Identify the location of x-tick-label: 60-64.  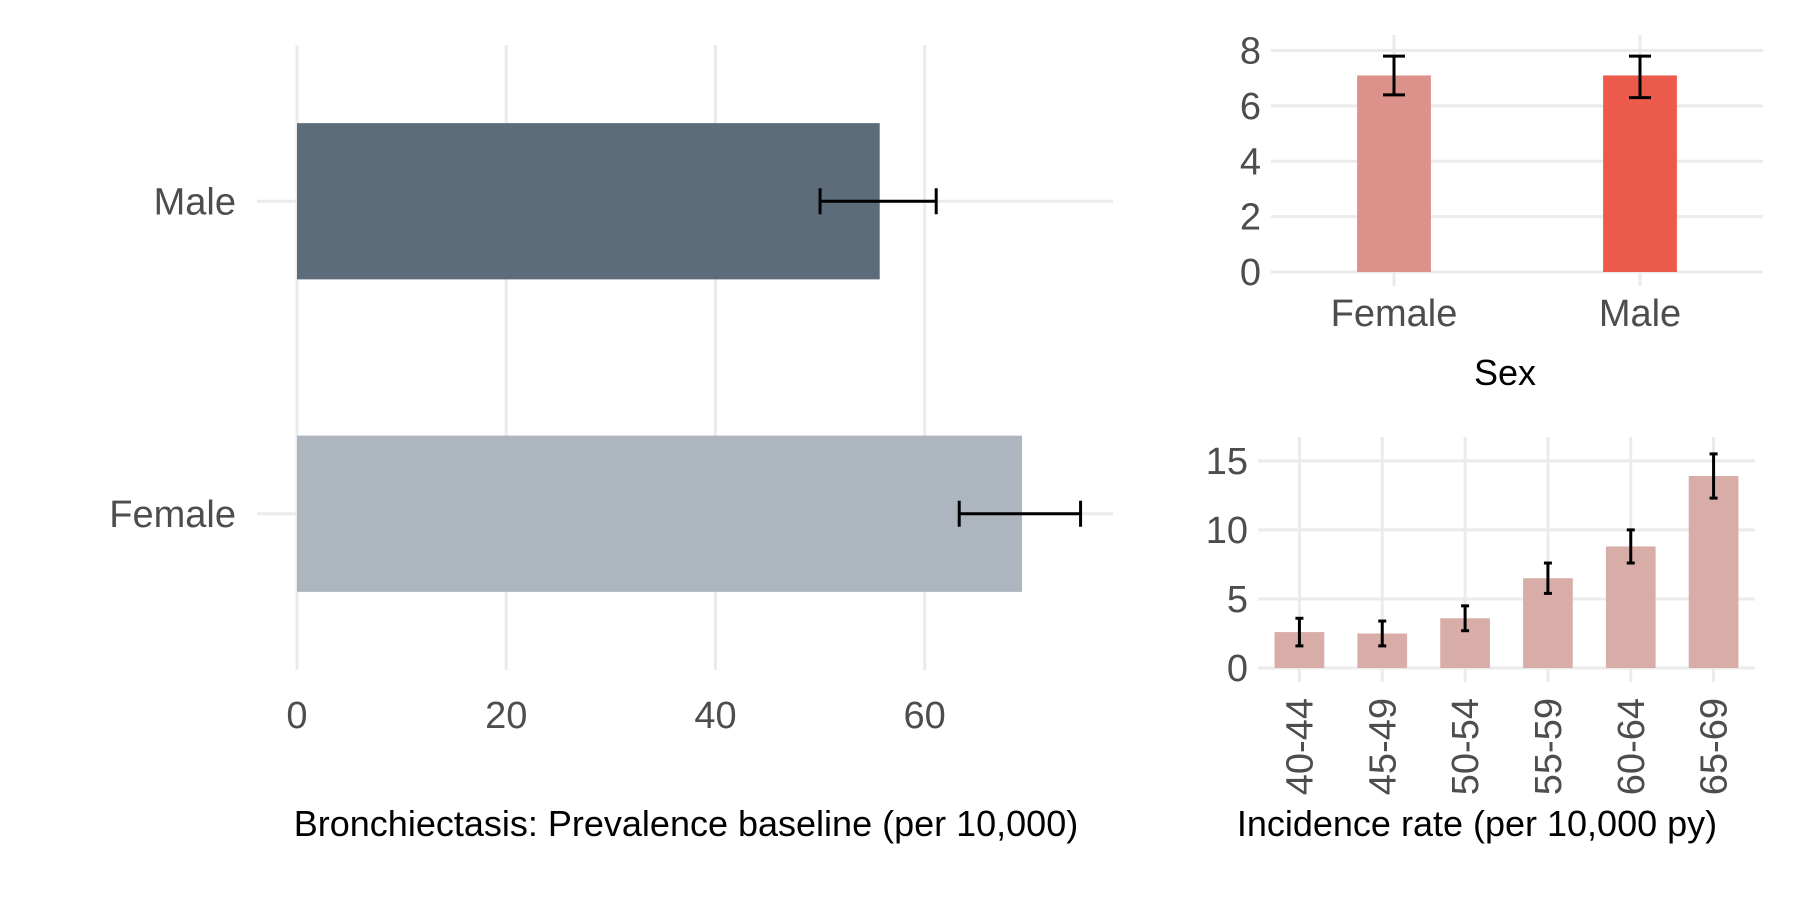
(1632, 746).